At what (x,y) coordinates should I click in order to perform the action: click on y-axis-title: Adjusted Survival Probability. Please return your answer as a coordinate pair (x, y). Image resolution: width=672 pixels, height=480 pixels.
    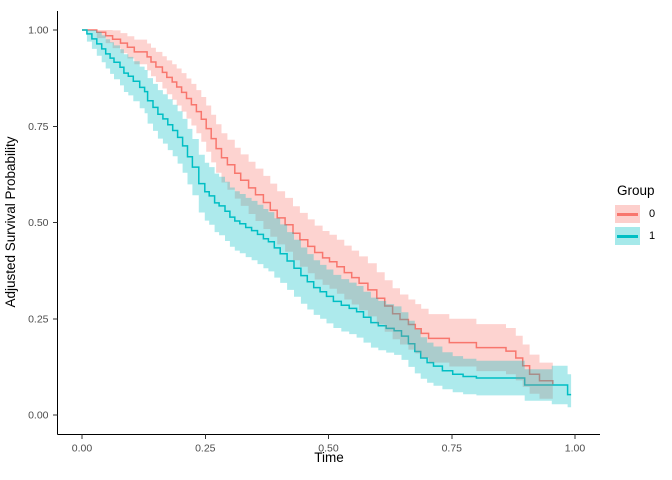
    Looking at the image, I should click on (10, 222).